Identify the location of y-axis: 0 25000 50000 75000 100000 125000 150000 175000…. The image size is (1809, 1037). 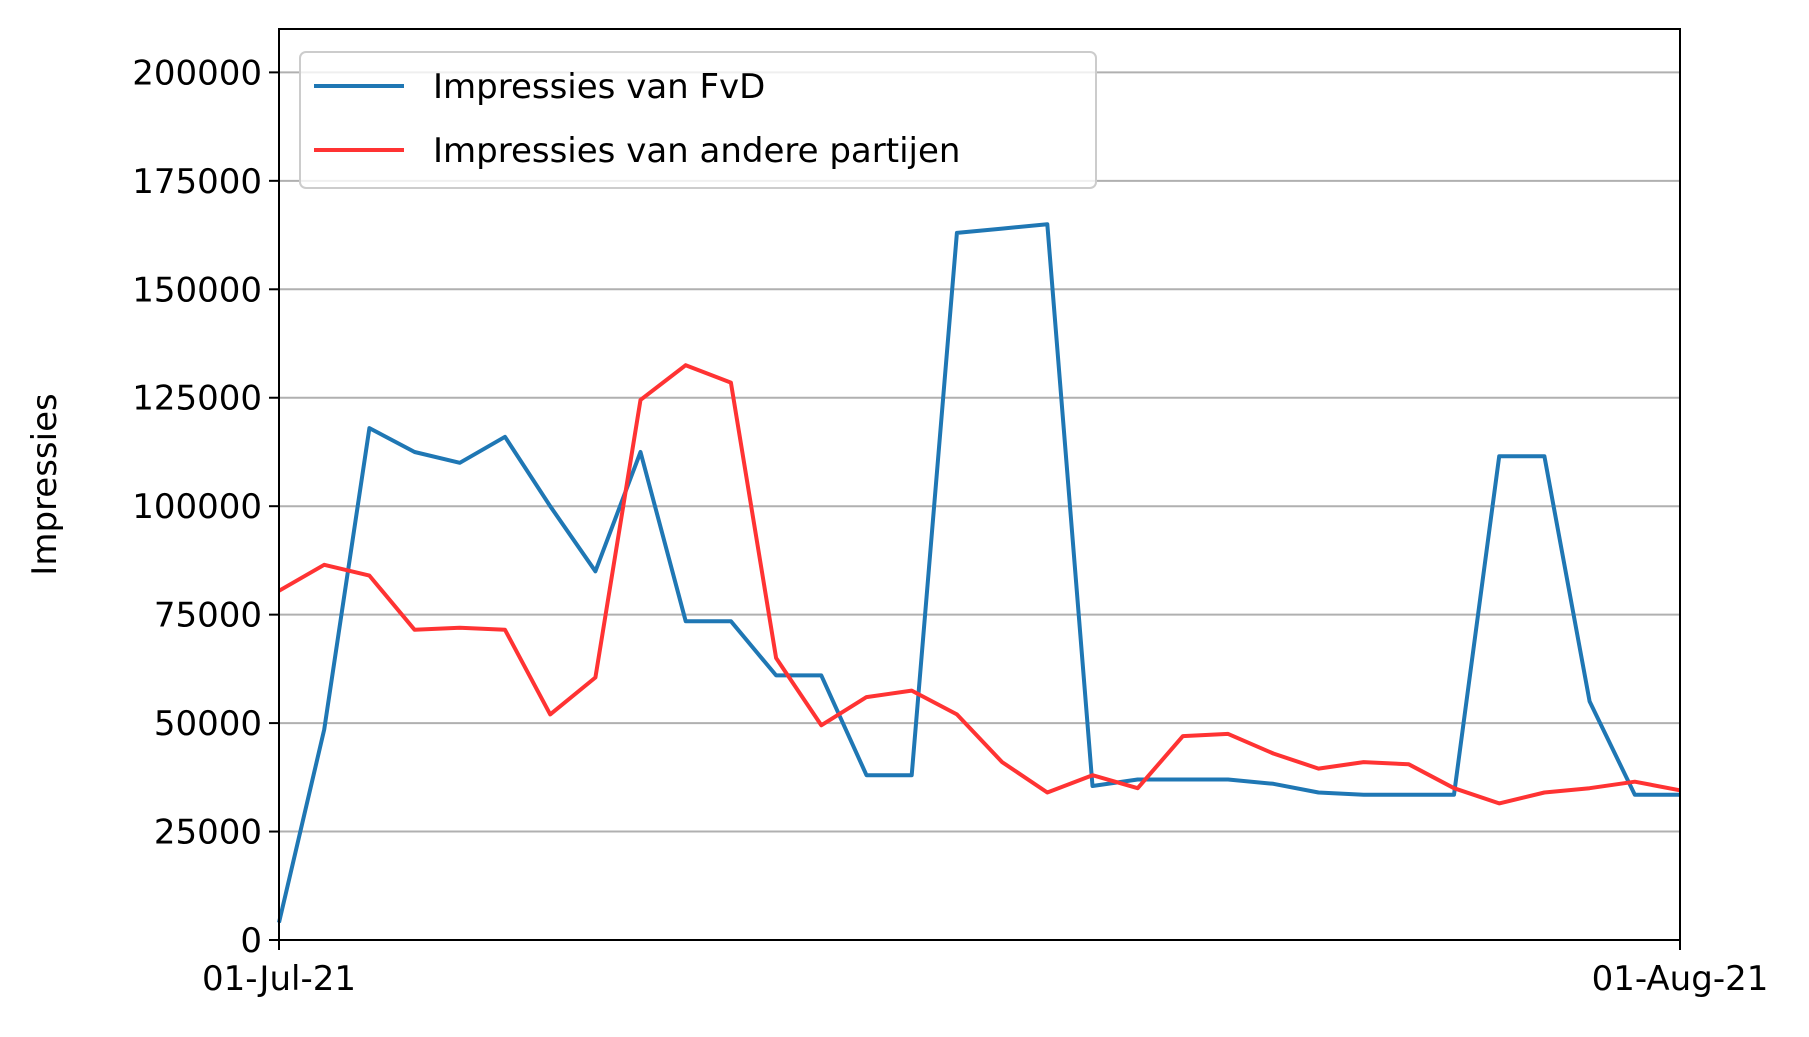
(205, 507).